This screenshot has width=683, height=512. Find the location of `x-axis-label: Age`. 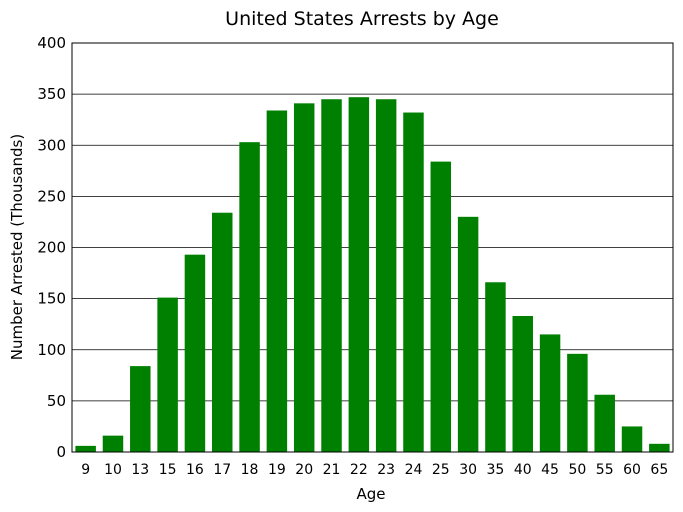

x-axis-label: Age is located at coordinates (370, 494).